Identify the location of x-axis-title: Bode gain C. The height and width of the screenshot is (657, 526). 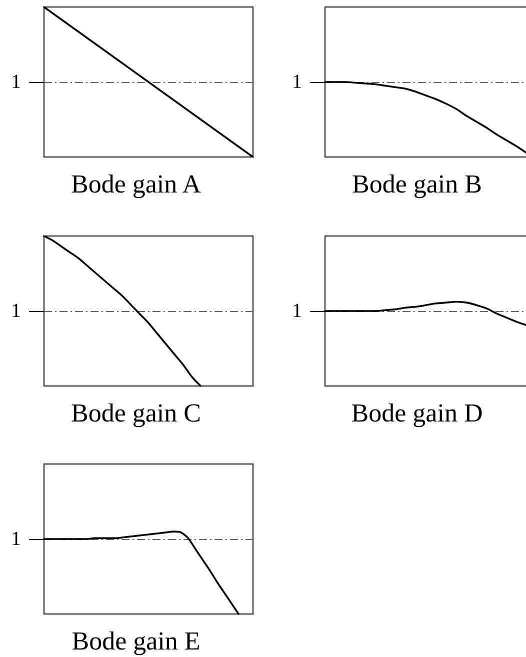
(136, 412).